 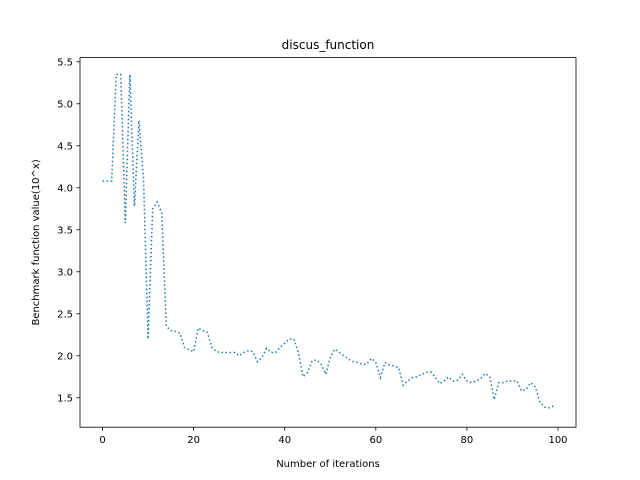 What do you see at coordinates (102, 440) in the screenshot?
I see `x-tick-label: 0` at bounding box center [102, 440].